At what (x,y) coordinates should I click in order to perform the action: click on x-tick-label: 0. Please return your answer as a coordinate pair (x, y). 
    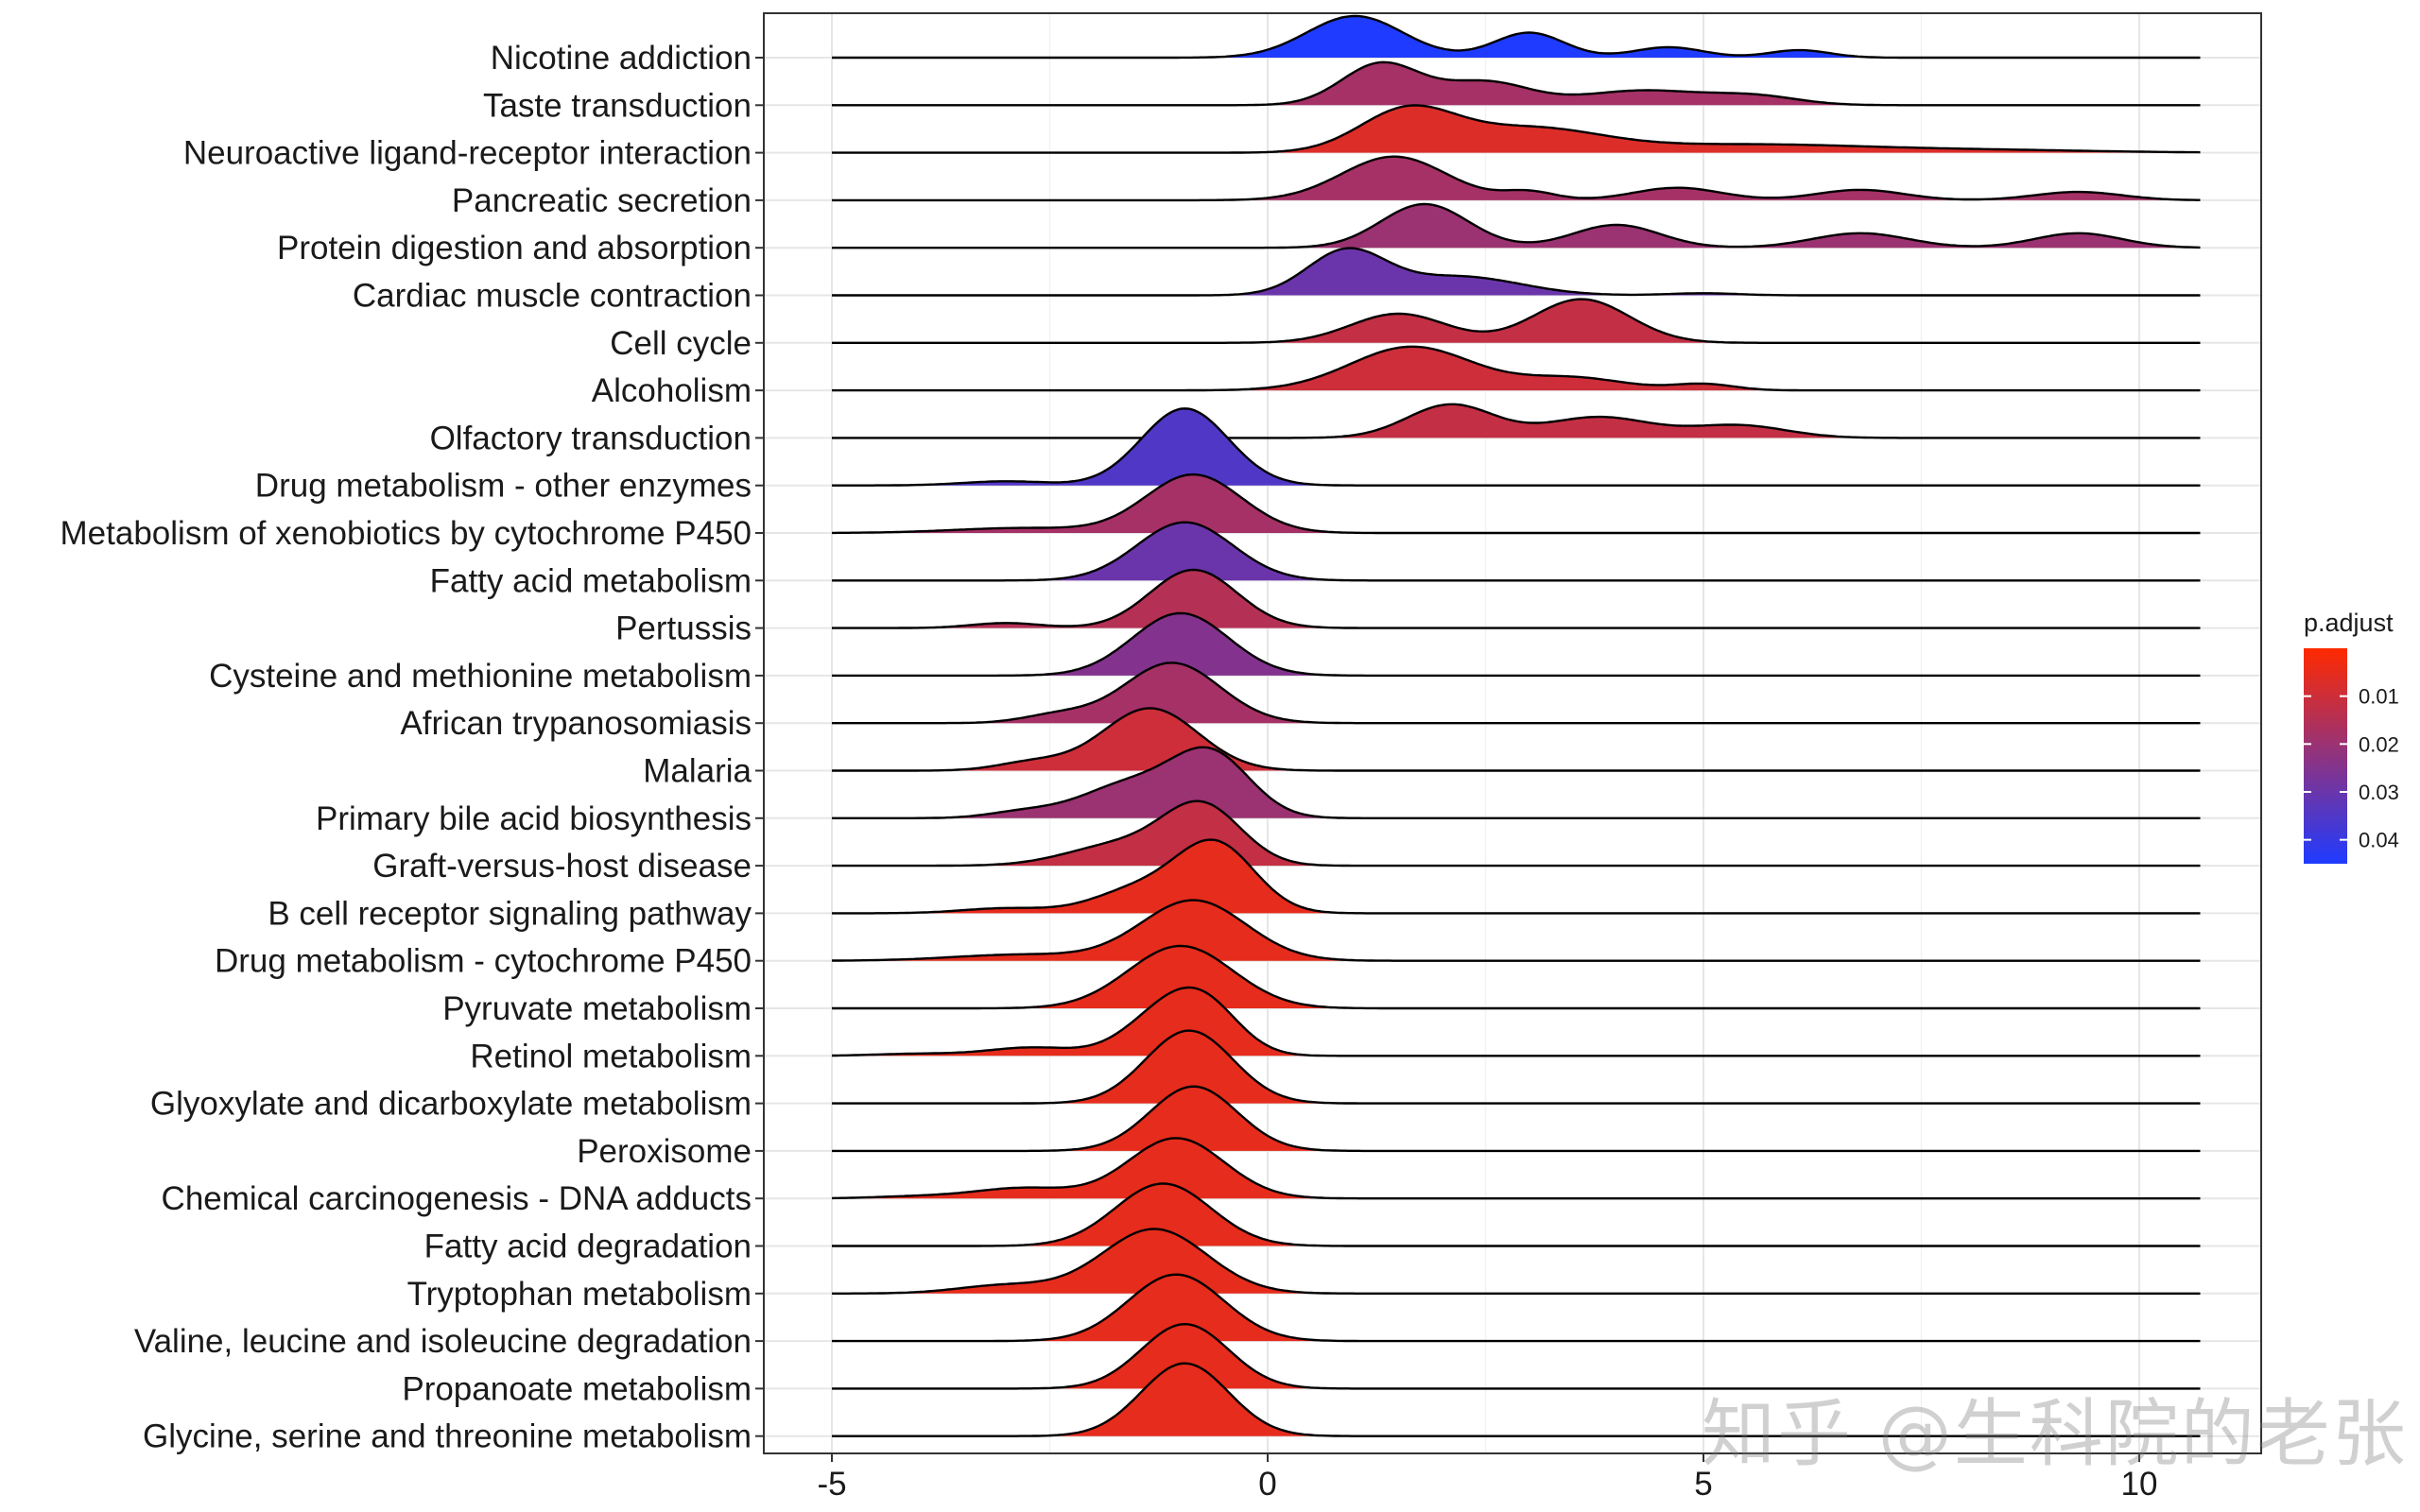
    Looking at the image, I should click on (1267, 1484).